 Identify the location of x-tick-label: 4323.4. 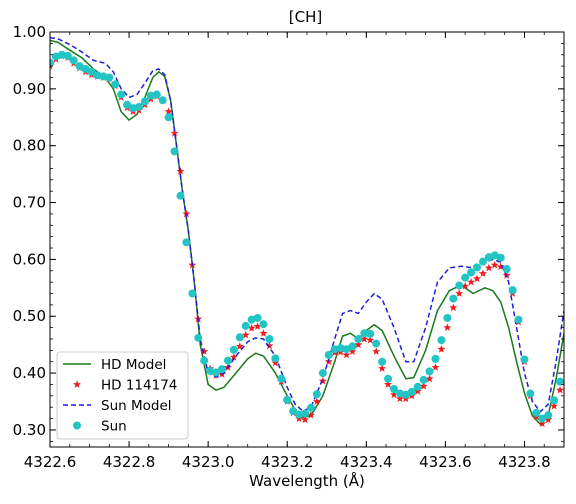
(366, 462).